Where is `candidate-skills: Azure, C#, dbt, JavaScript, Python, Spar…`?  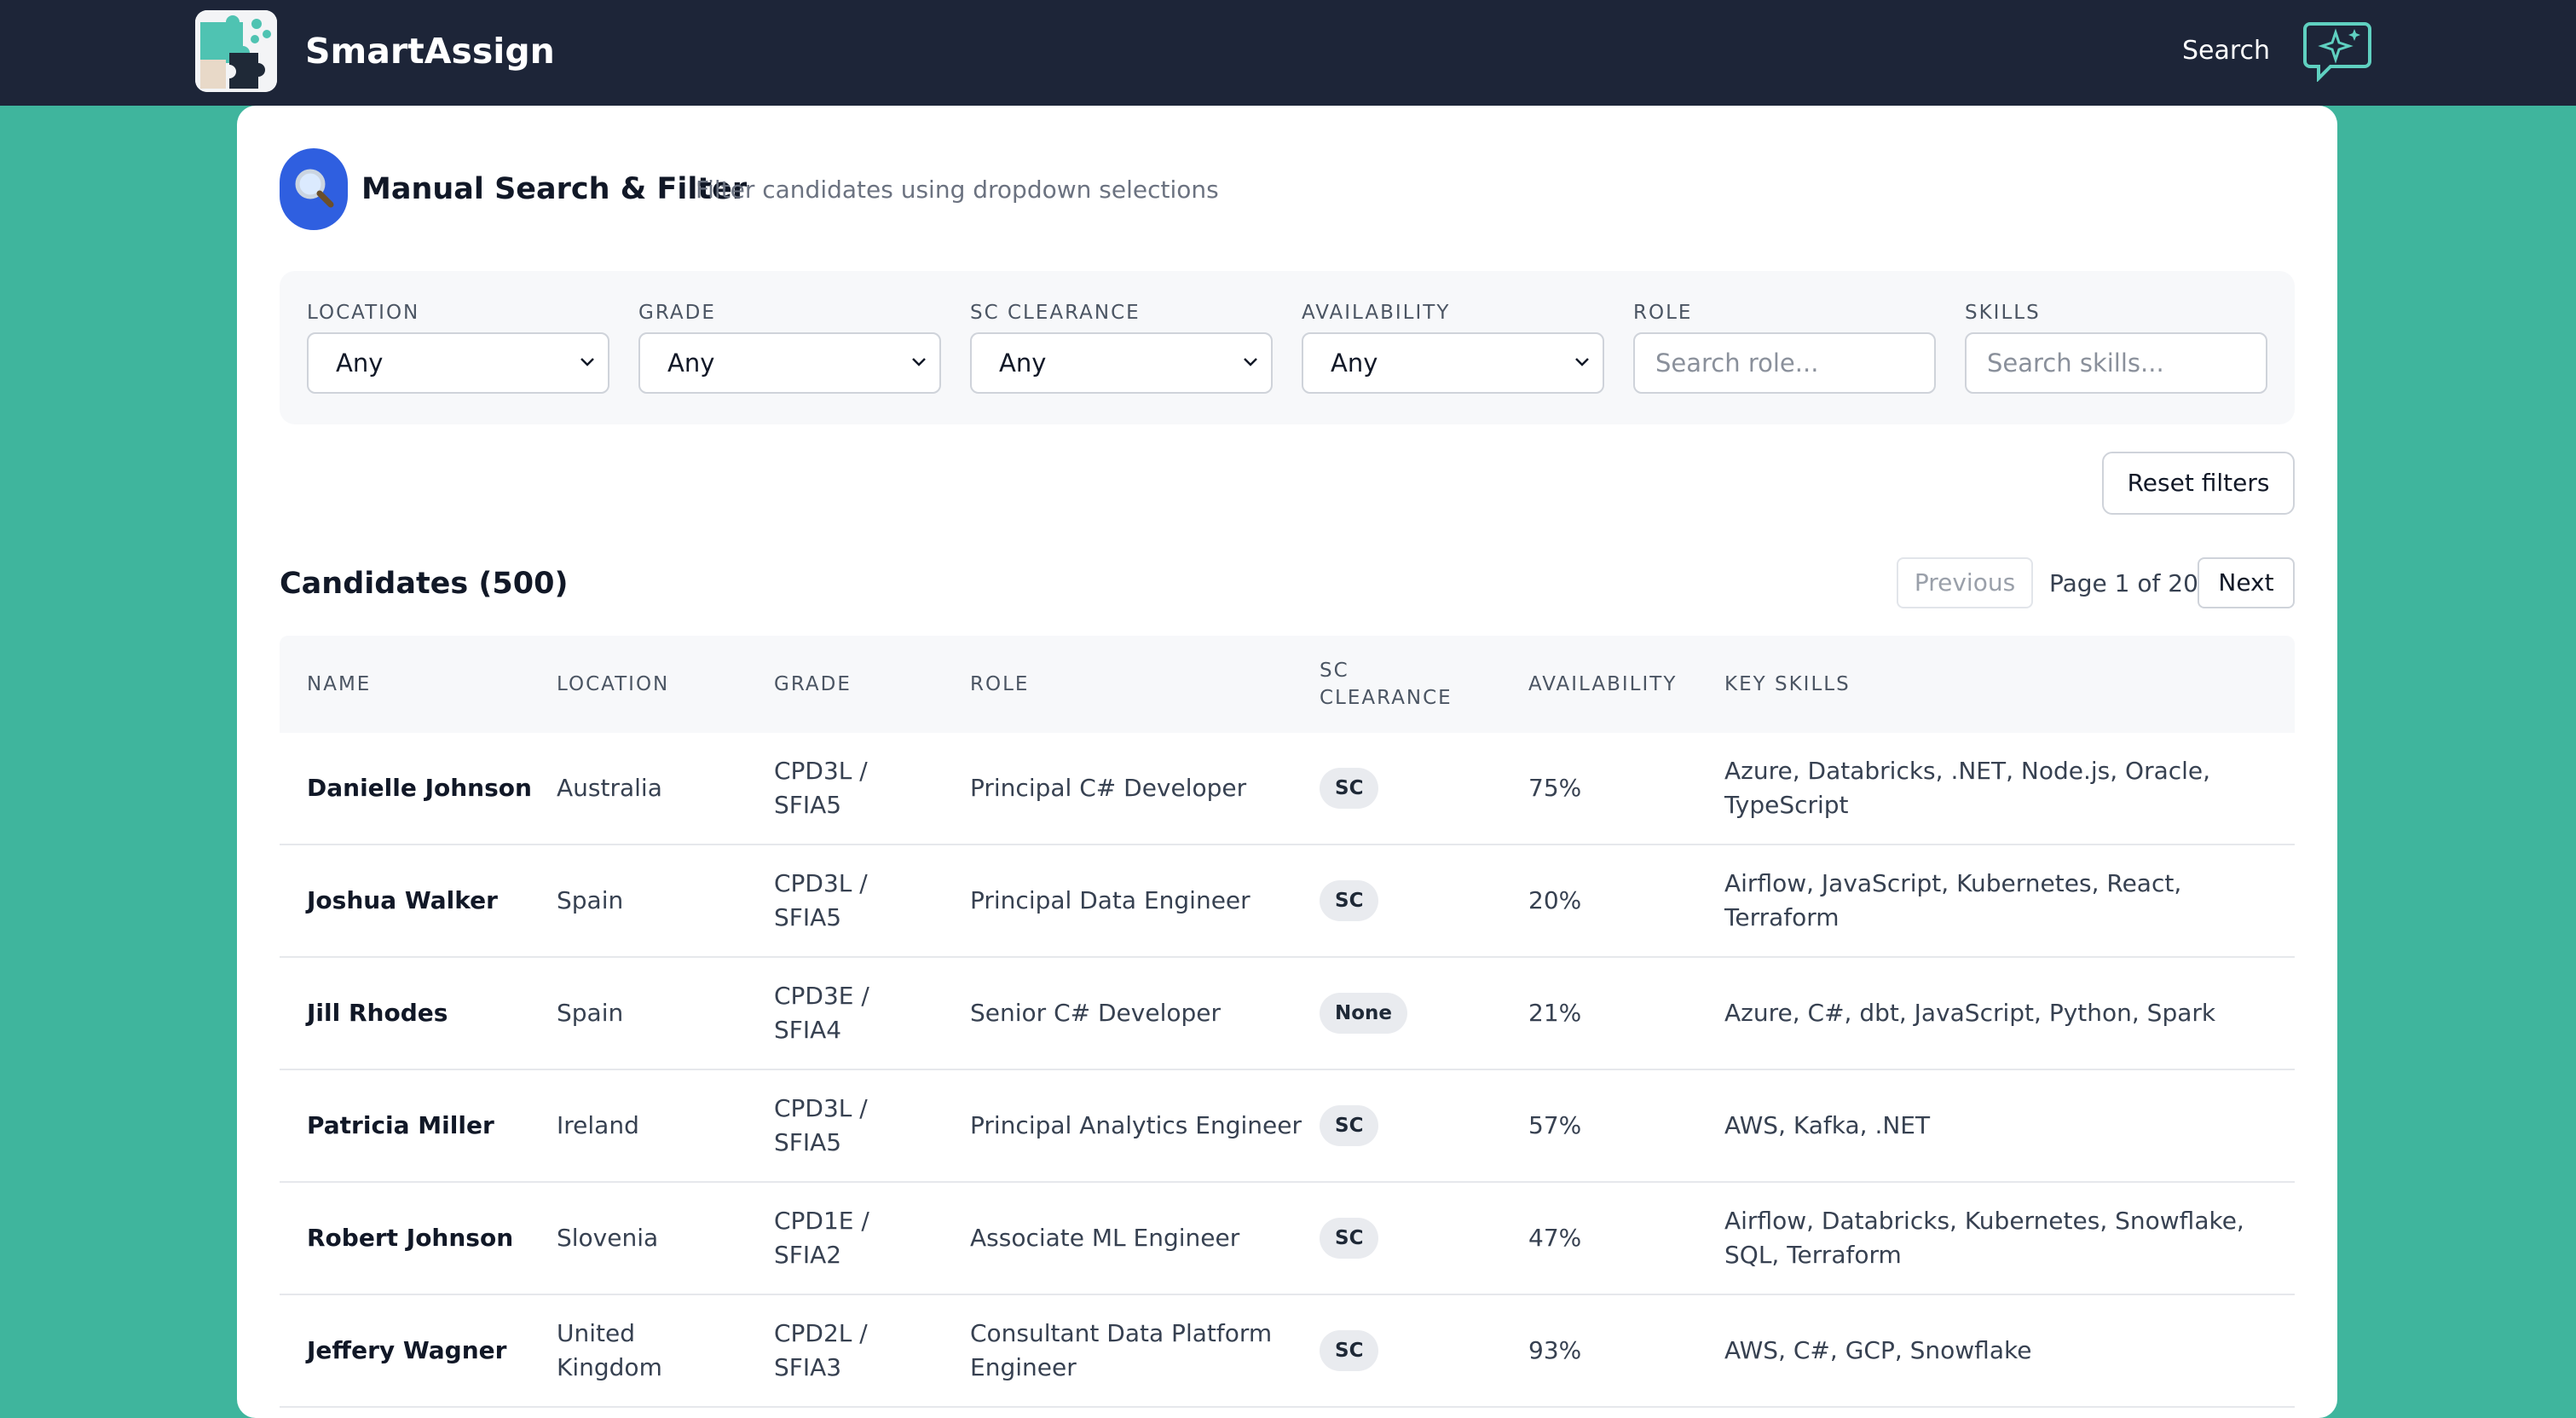 candidate-skills: Azure, C#, dbt, JavaScript, Python, Spar… is located at coordinates (1970, 1013).